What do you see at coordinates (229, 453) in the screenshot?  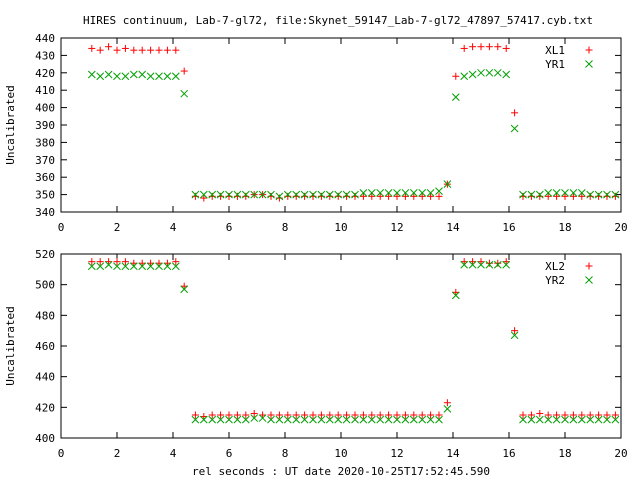 I see `x-tick-label: 6` at bounding box center [229, 453].